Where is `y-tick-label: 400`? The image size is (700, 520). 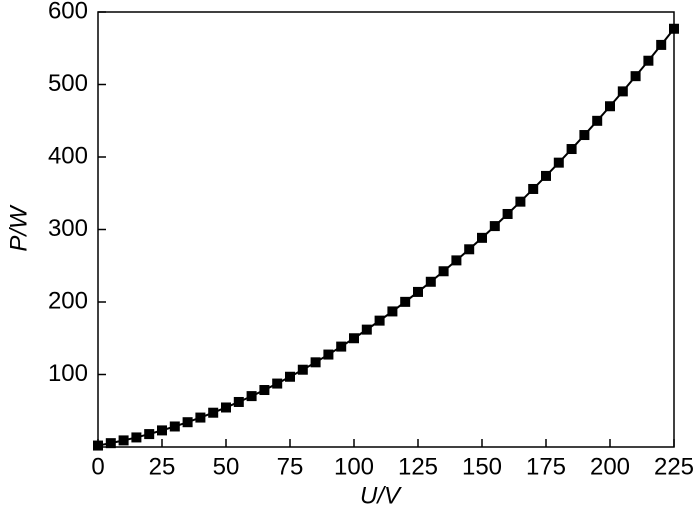
y-tick-label: 400 is located at coordinates (68, 155).